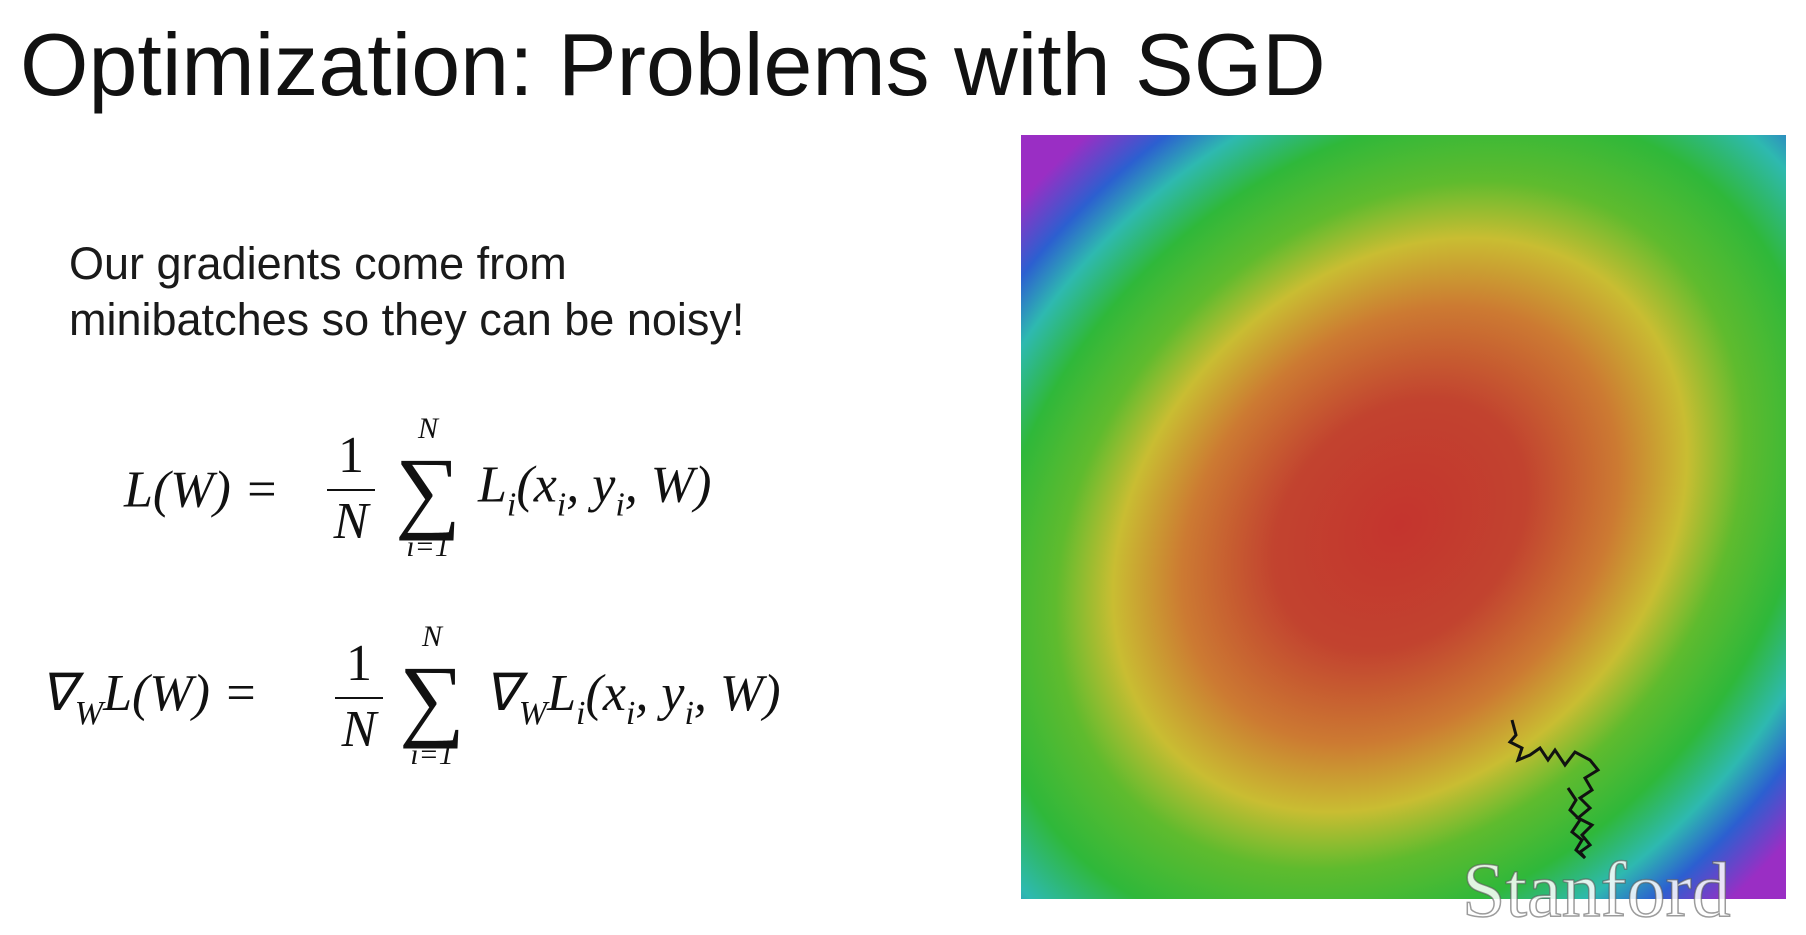 This screenshot has width=1806, height=935. Describe the element at coordinates (1554, 789) in the screenshot. I see `sgd-path` at that location.